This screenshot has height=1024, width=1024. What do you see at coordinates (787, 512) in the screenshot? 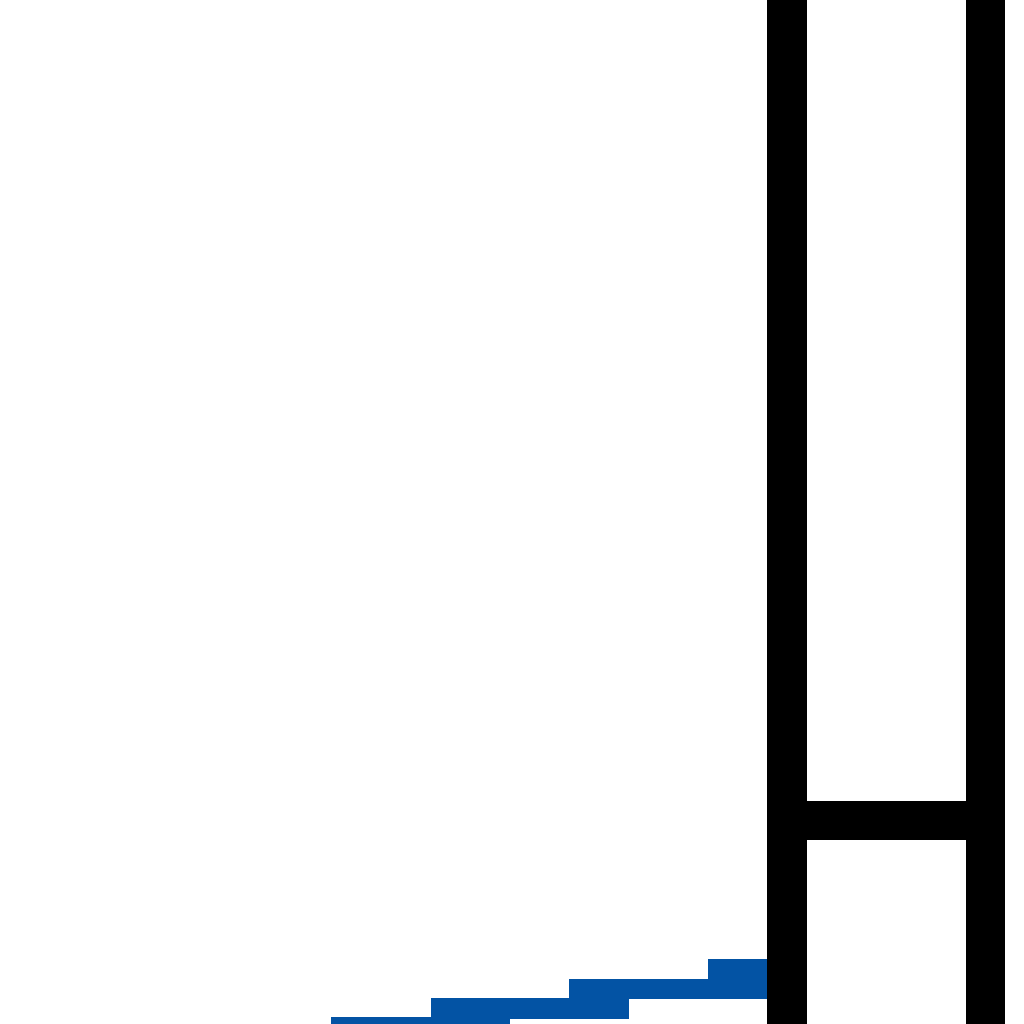
I see `frame-left-post` at bounding box center [787, 512].